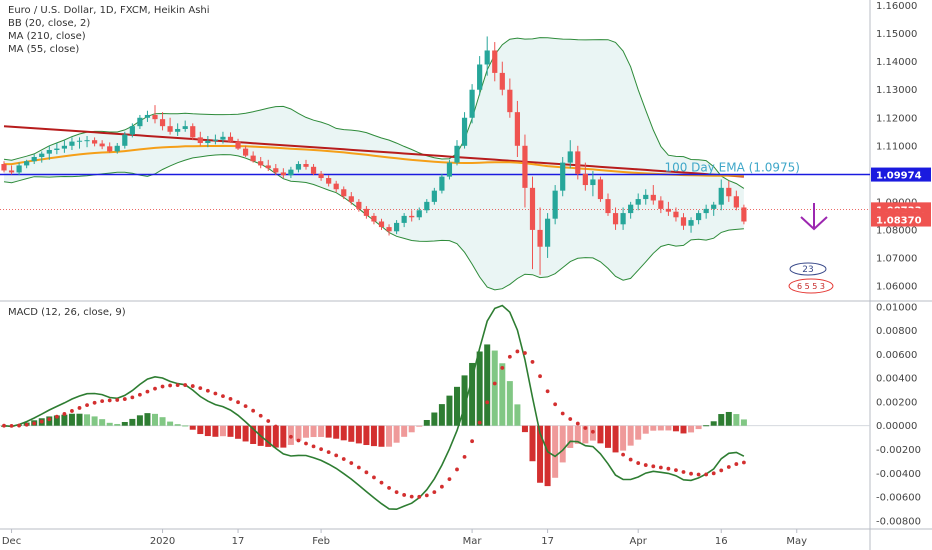 The height and width of the screenshot is (550, 932). I want to click on x-tick-label: Feb, so click(321, 541).